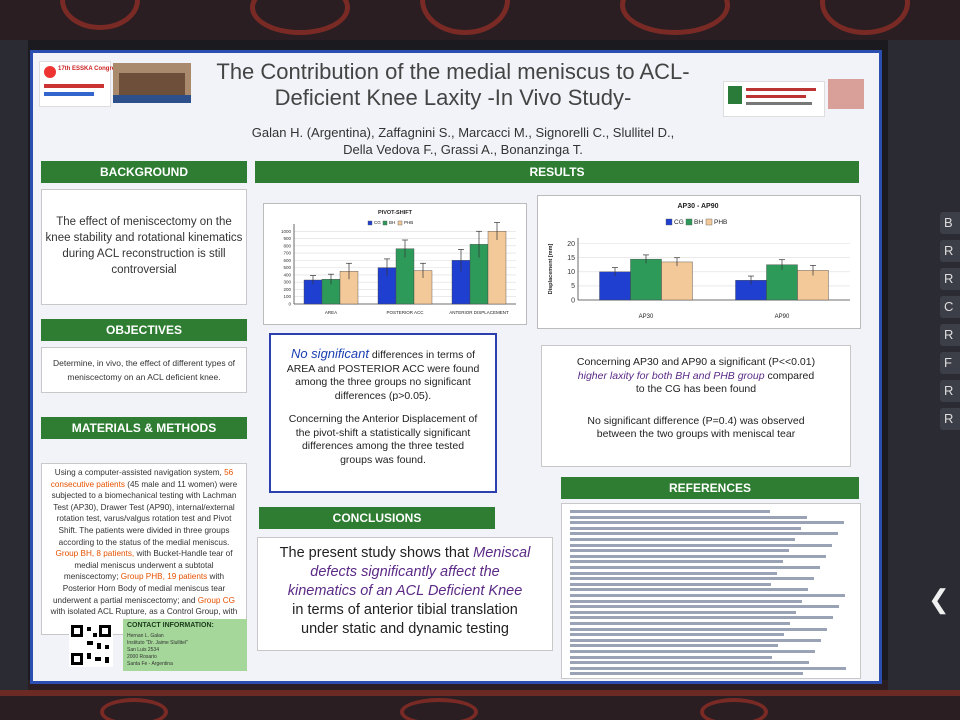 This screenshot has width=960, height=720. What do you see at coordinates (80, 84) in the screenshot?
I see `congress-logo: 17th ESSKA Congress` at bounding box center [80, 84].